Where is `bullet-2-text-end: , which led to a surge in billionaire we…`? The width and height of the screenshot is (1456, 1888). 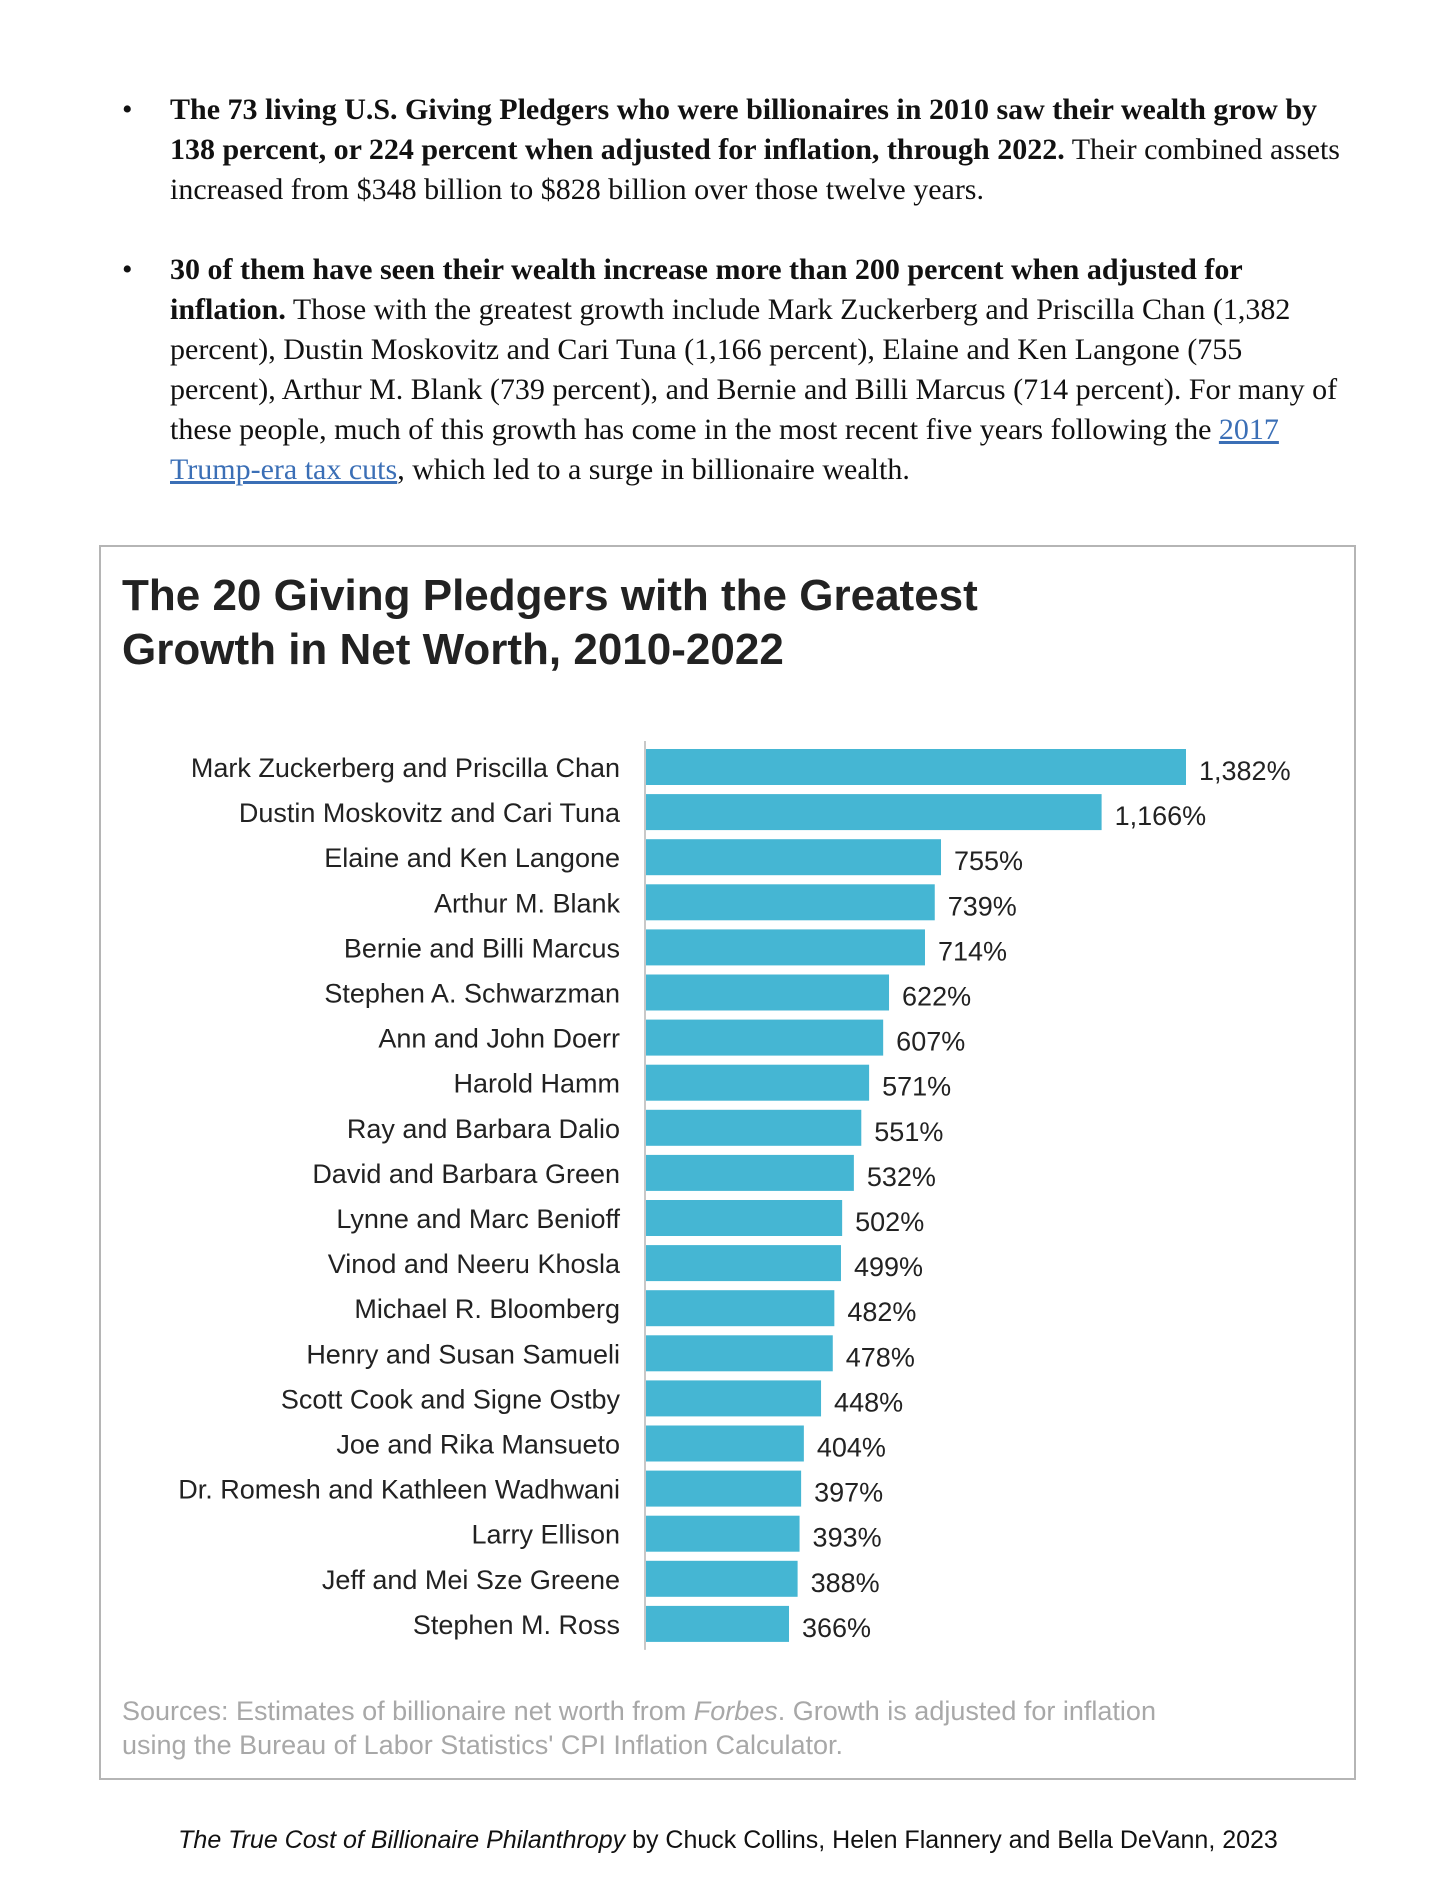 bullet-2-text-end: , which led to a surge in billionaire we… is located at coordinates (653, 469).